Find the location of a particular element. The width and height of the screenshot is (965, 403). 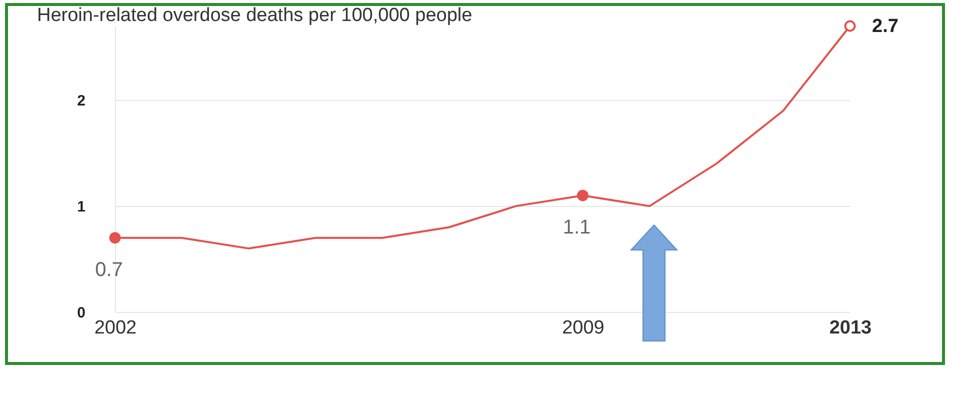

x-tick-label: 2002 is located at coordinates (115, 328).